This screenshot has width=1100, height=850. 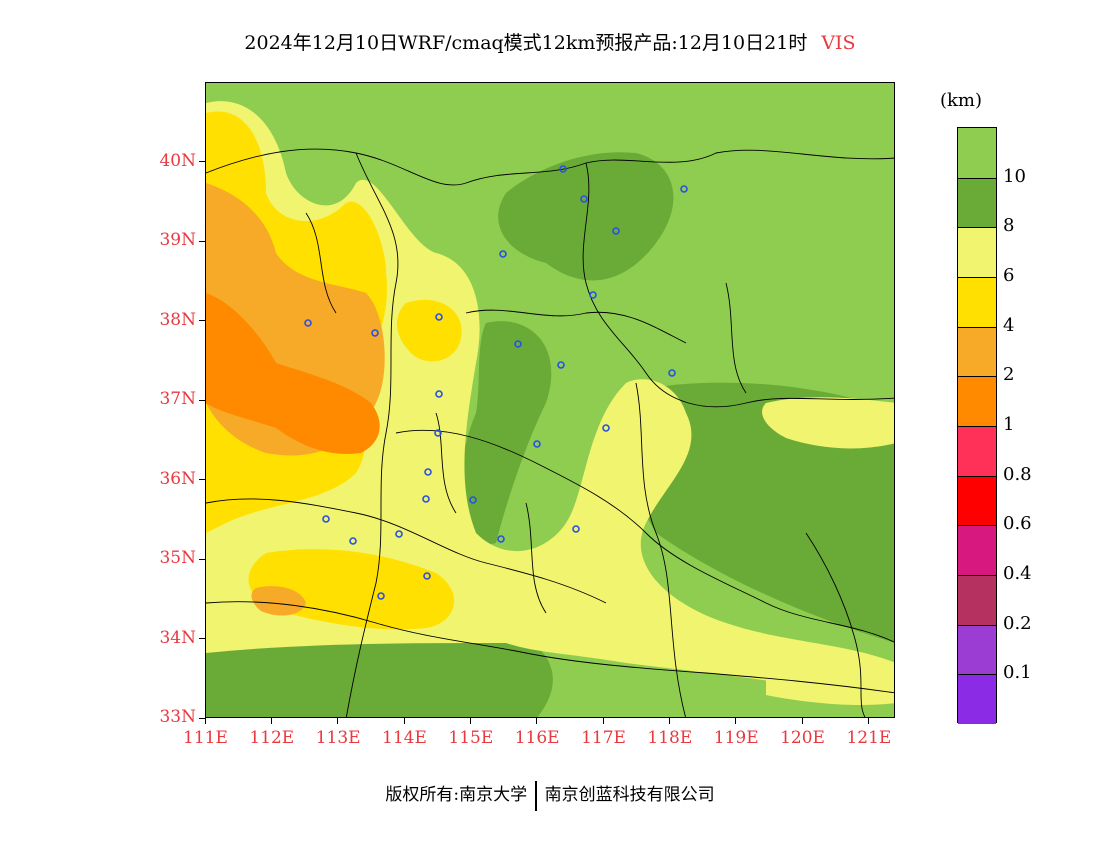 What do you see at coordinates (536, 795) in the screenshot?
I see `copyright-separator` at bounding box center [536, 795].